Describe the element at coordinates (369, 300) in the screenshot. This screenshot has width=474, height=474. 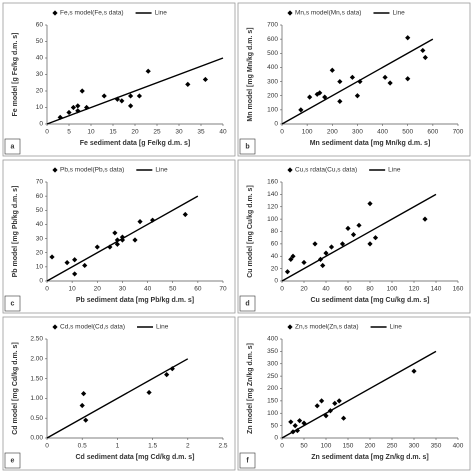
I see `x-axis-label: Cu sediment data [mg Cu/kg d.m. s]` at that location.